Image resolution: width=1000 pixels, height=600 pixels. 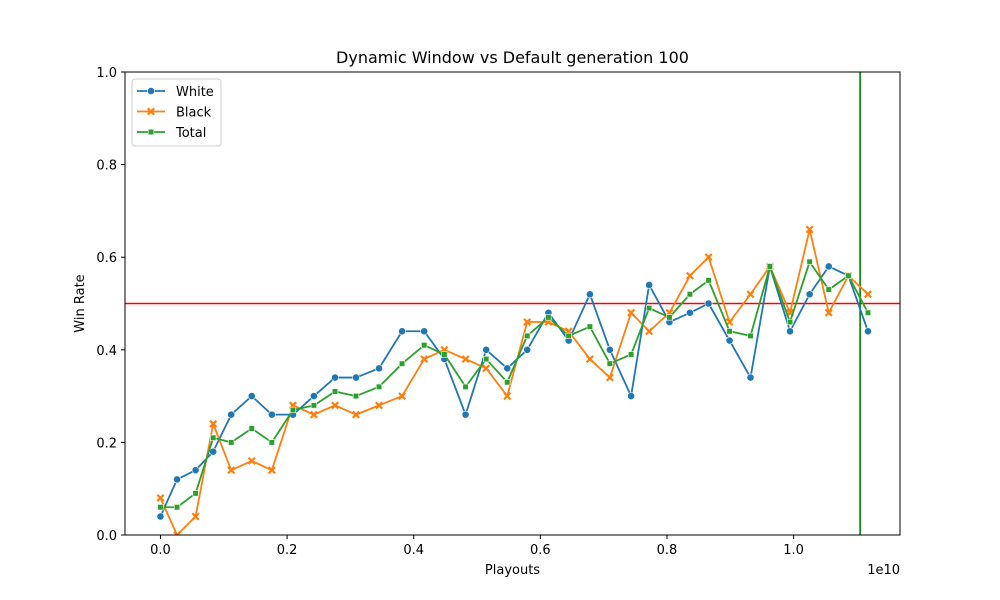 I want to click on x-axis-label: Playouts, so click(x=512, y=570).